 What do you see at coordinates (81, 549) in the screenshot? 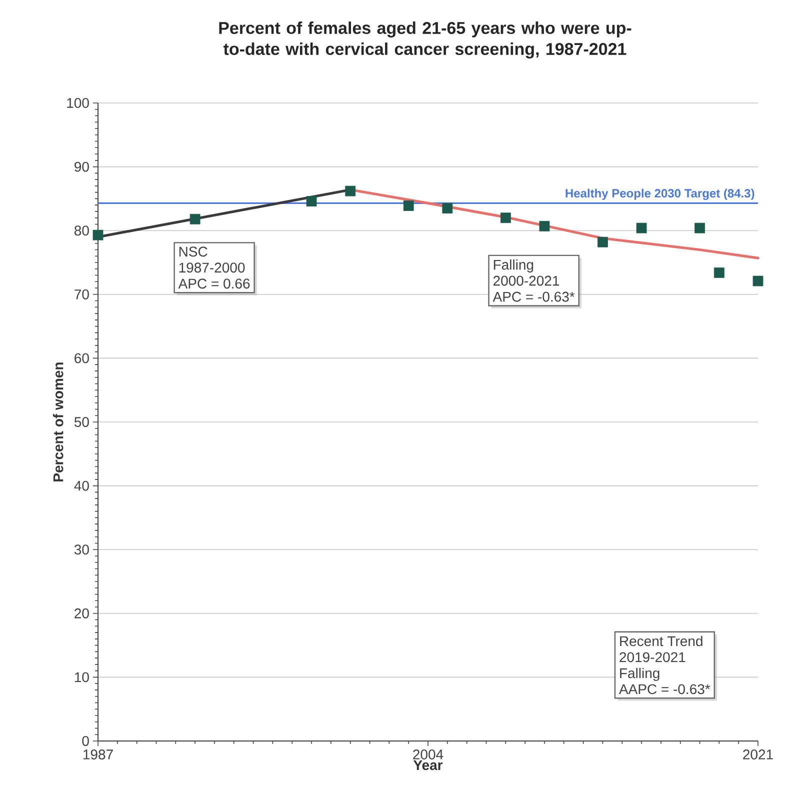
I see `y-tick-label: 30` at bounding box center [81, 549].